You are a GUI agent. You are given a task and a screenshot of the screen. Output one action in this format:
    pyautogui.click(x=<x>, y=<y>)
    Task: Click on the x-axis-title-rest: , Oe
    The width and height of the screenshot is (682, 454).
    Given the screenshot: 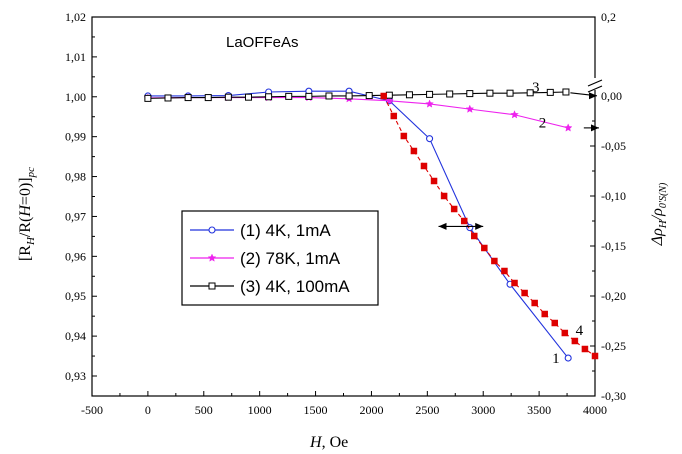 What is the action you would take?
    pyautogui.click(x=335, y=442)
    